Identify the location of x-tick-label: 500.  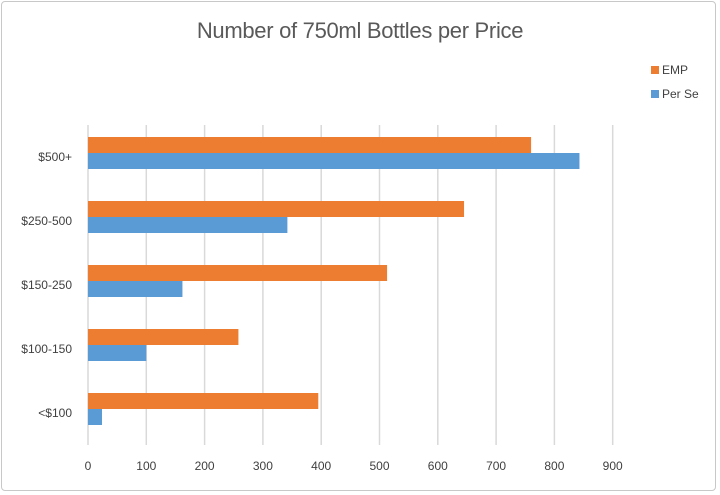
(379, 466).